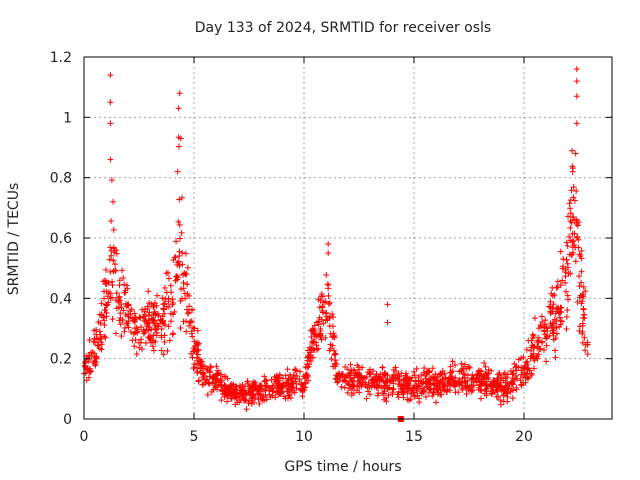 The width and height of the screenshot is (640, 480). What do you see at coordinates (194, 437) in the screenshot?
I see `x-tick-label: 5` at bounding box center [194, 437].